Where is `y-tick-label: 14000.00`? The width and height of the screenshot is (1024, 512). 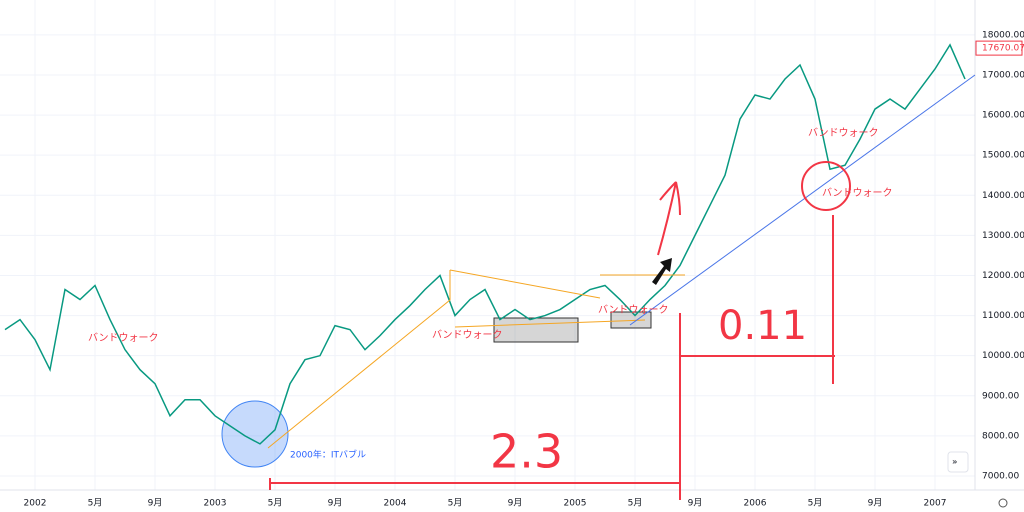 y-tick-label: 14000.00 is located at coordinates (1003, 196).